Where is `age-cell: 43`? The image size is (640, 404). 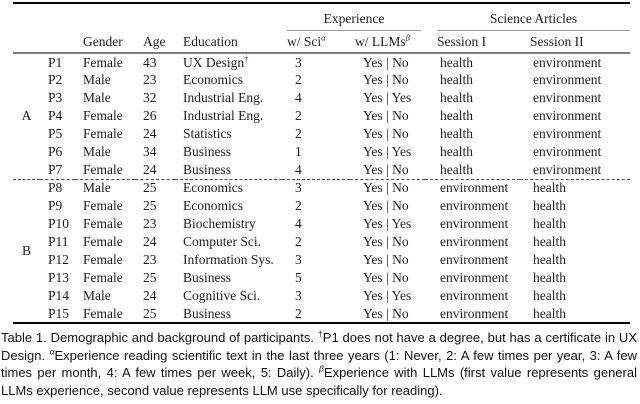
age-cell: 43 is located at coordinates (150, 62).